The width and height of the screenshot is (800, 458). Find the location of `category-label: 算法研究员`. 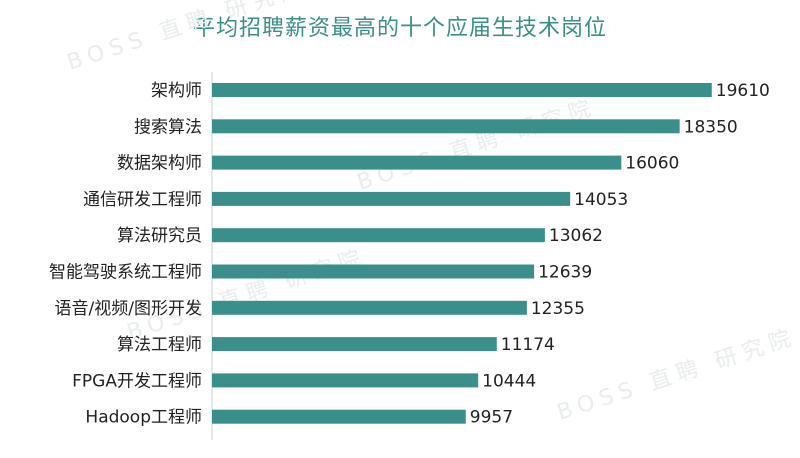

category-label: 算法研究员 is located at coordinates (159, 236).